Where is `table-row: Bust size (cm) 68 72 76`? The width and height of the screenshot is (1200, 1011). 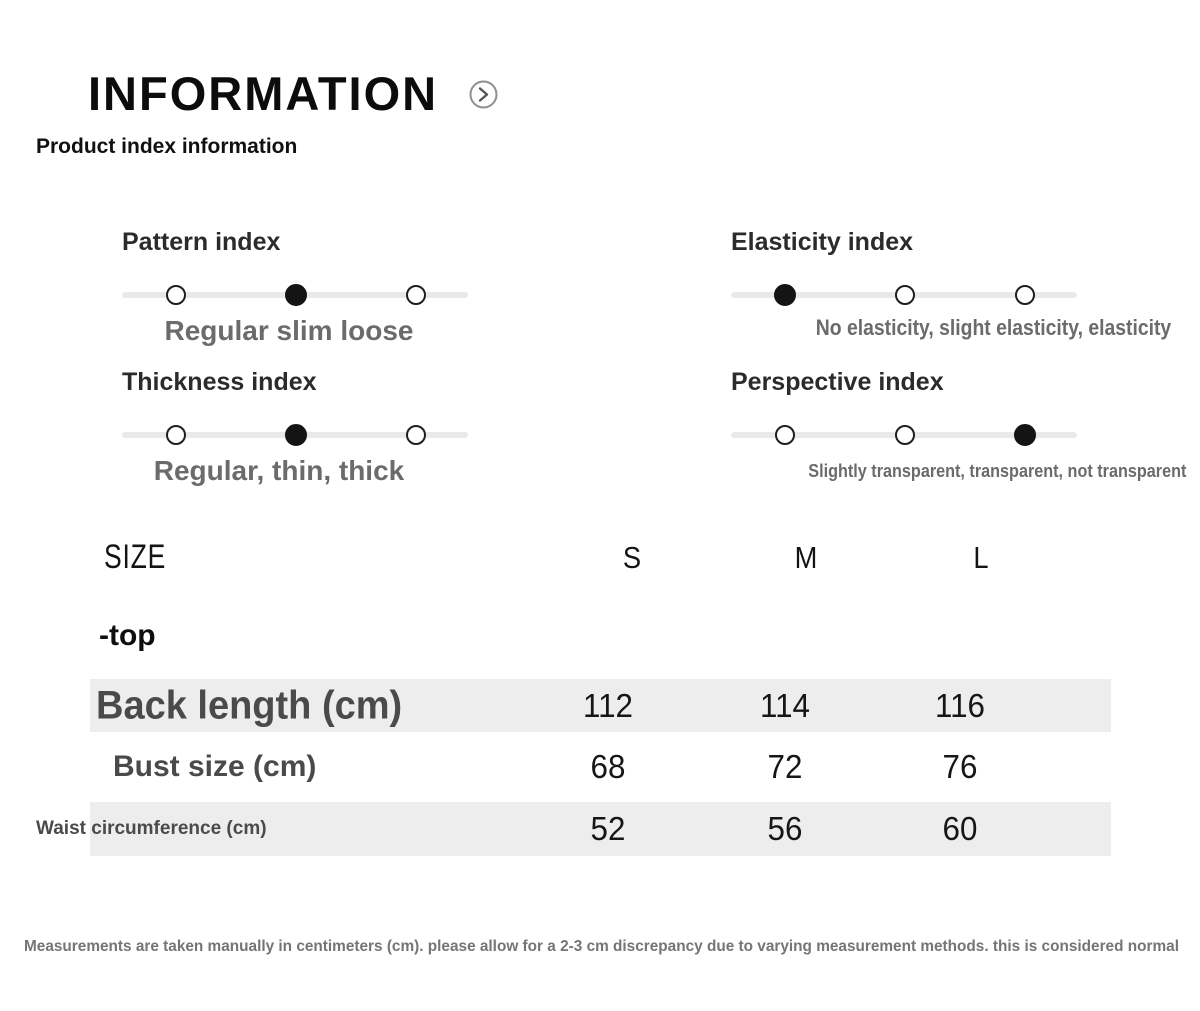
table-row: Bust size (cm) 68 72 76 is located at coordinates (600, 767).